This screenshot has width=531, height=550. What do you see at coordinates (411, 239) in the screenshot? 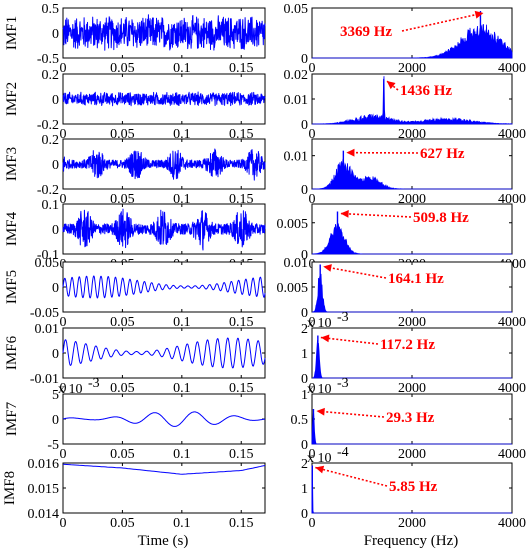
I see `imf4-spectrum-area` at bounding box center [411, 239].